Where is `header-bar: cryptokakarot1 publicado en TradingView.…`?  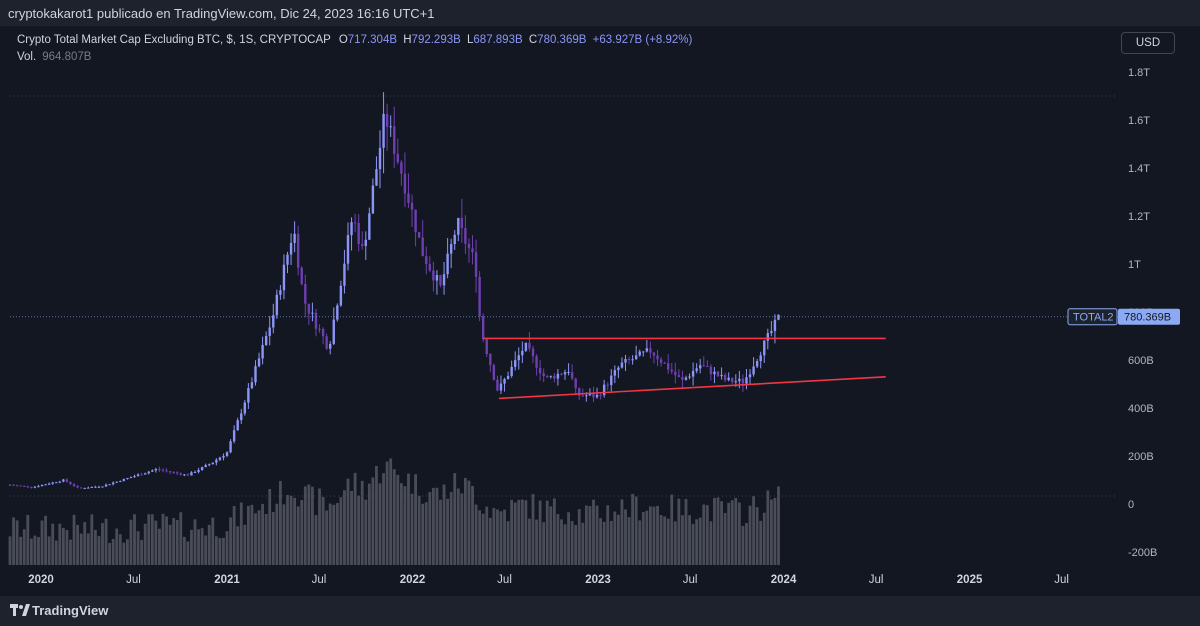 header-bar: cryptokakarot1 publicado en TradingView.… is located at coordinates (600, 13).